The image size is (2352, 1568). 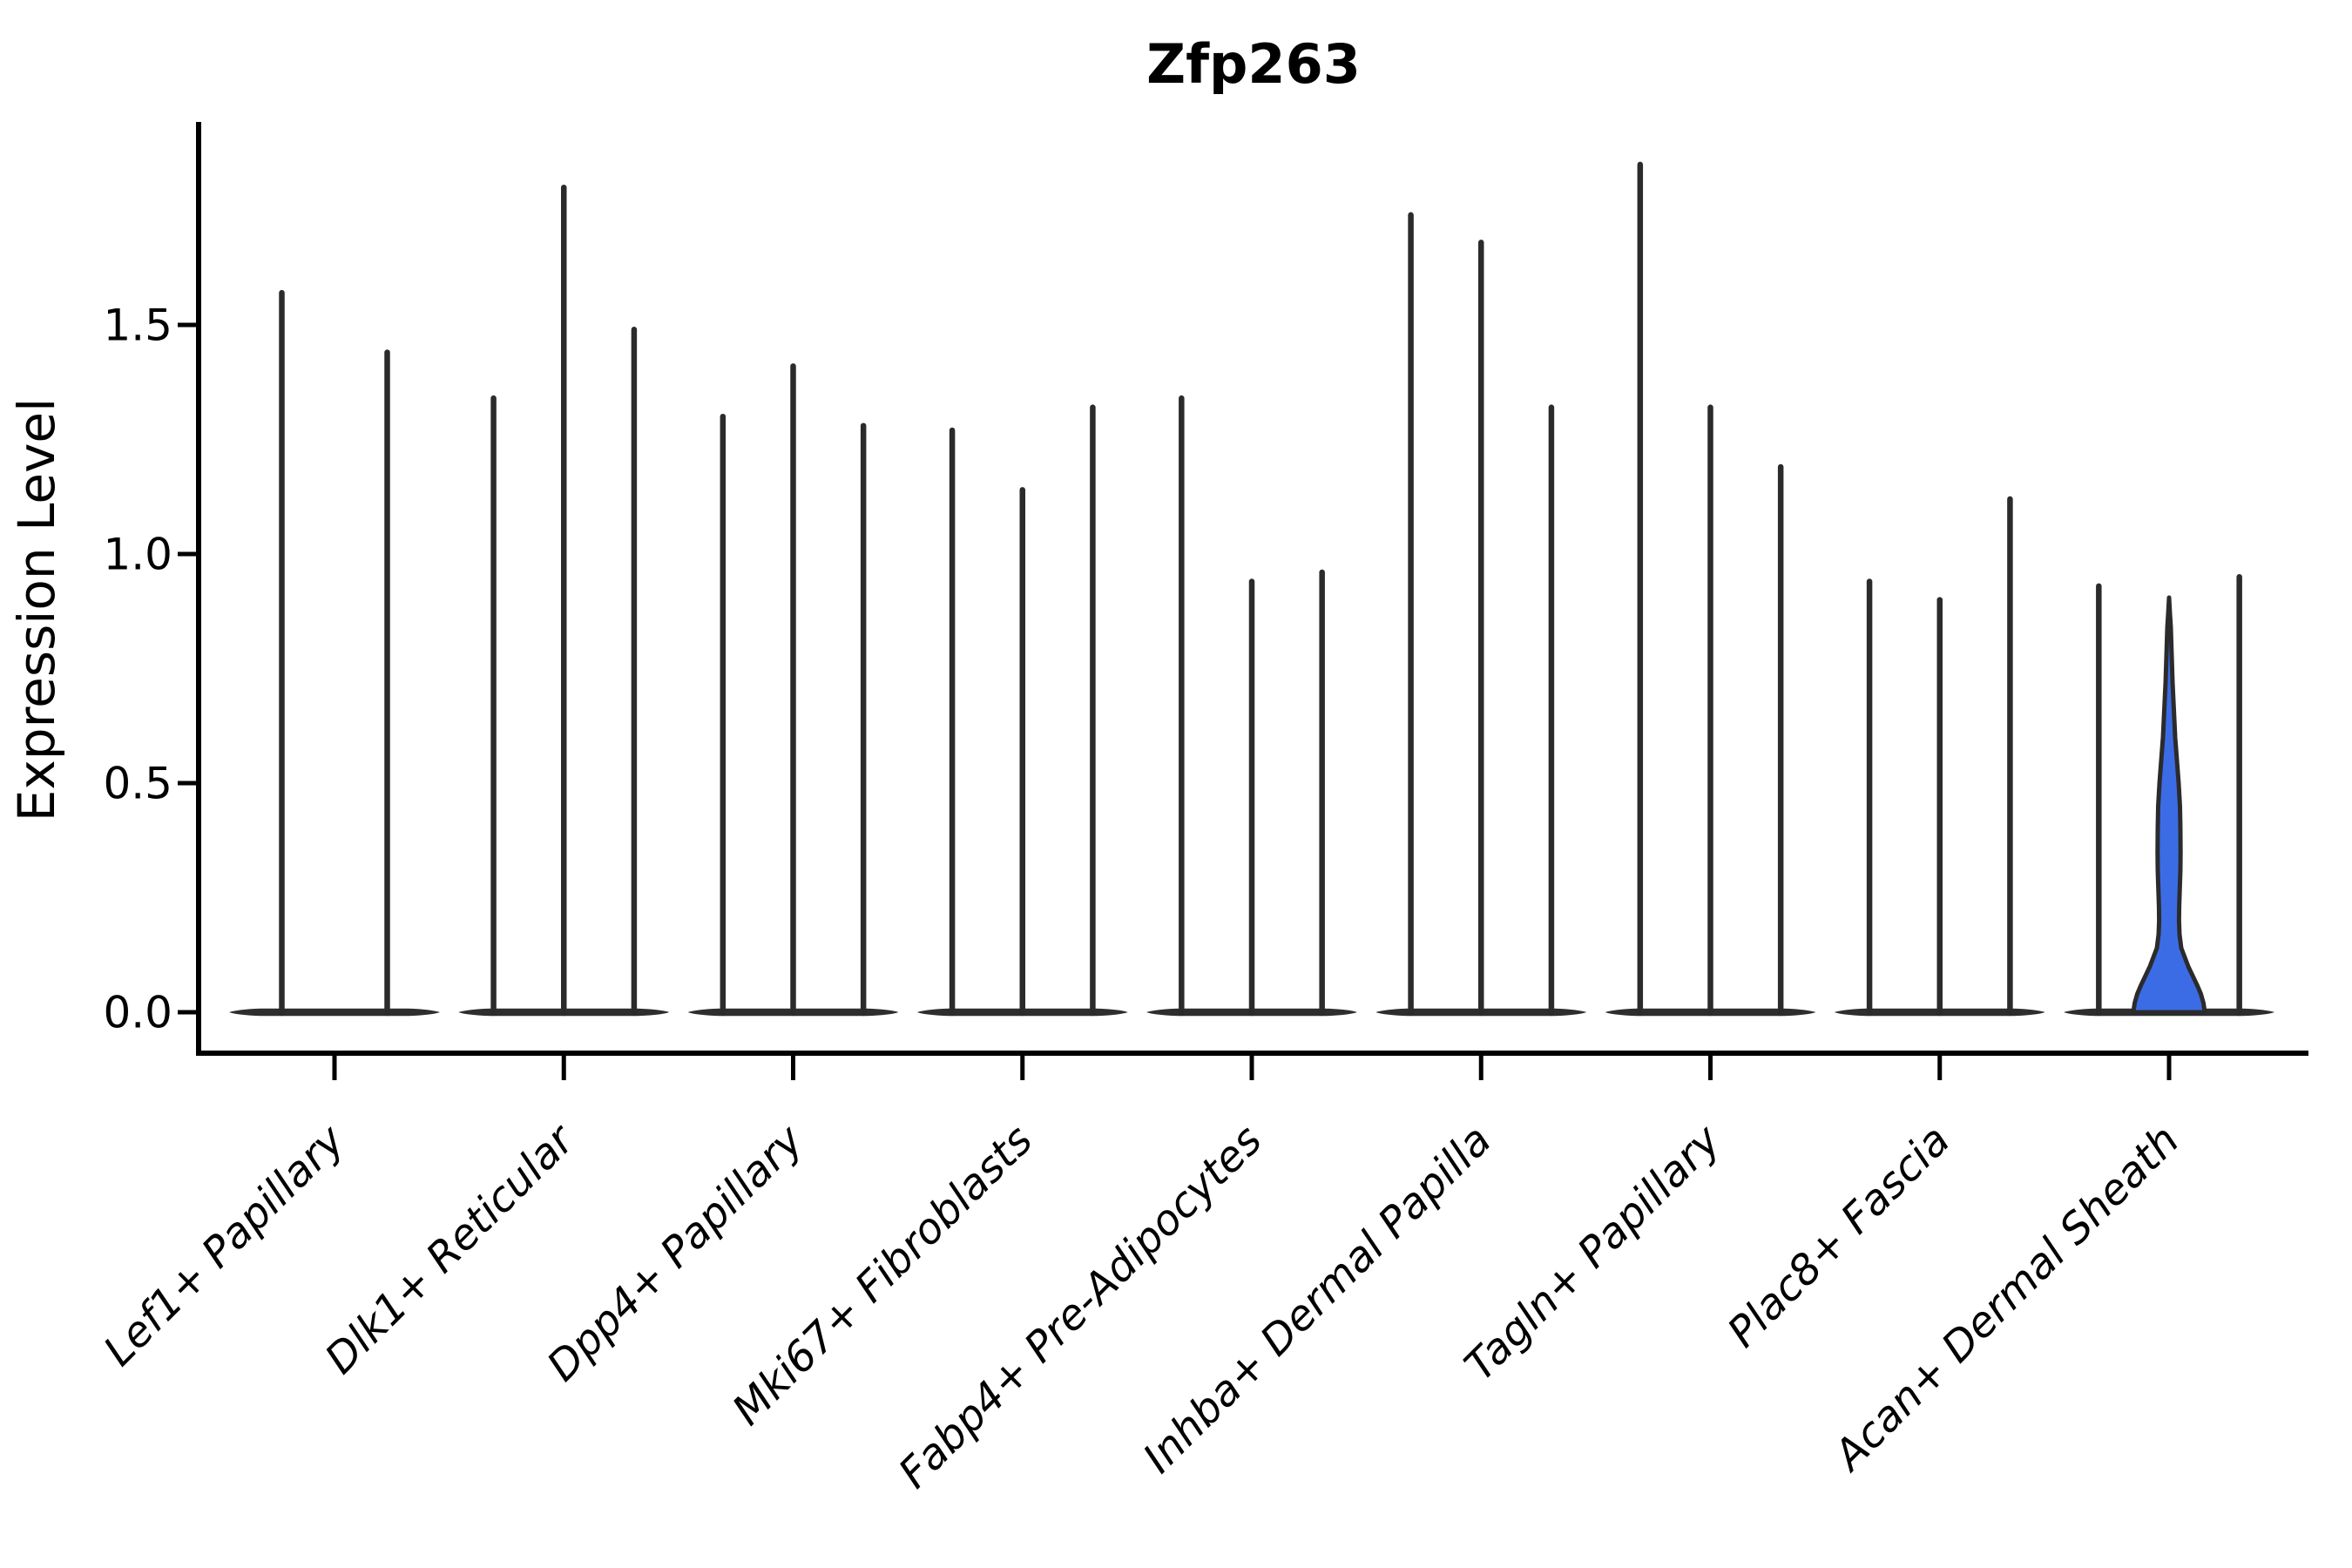 I want to click on y-axis-label: Expression Level, so click(x=36, y=609).